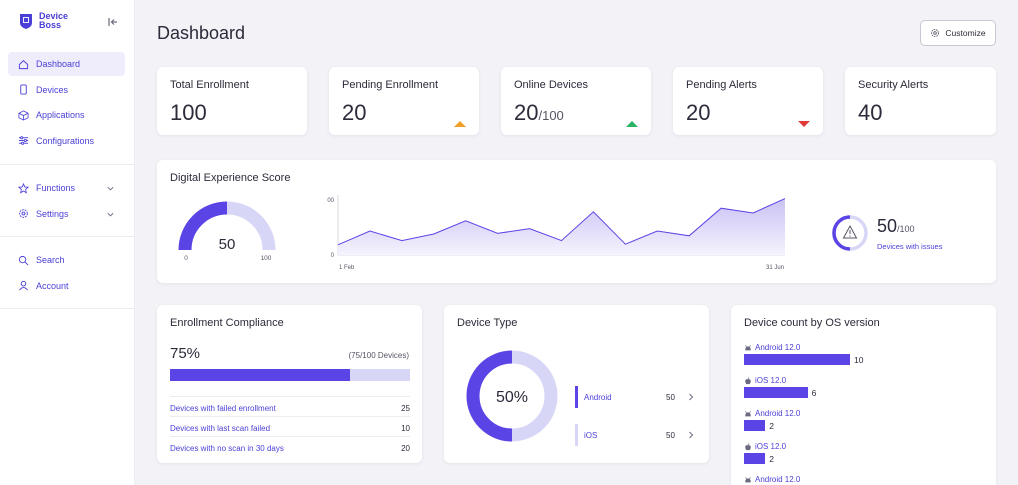 The image size is (1018, 485). I want to click on stat-value: 100, so click(188, 113).